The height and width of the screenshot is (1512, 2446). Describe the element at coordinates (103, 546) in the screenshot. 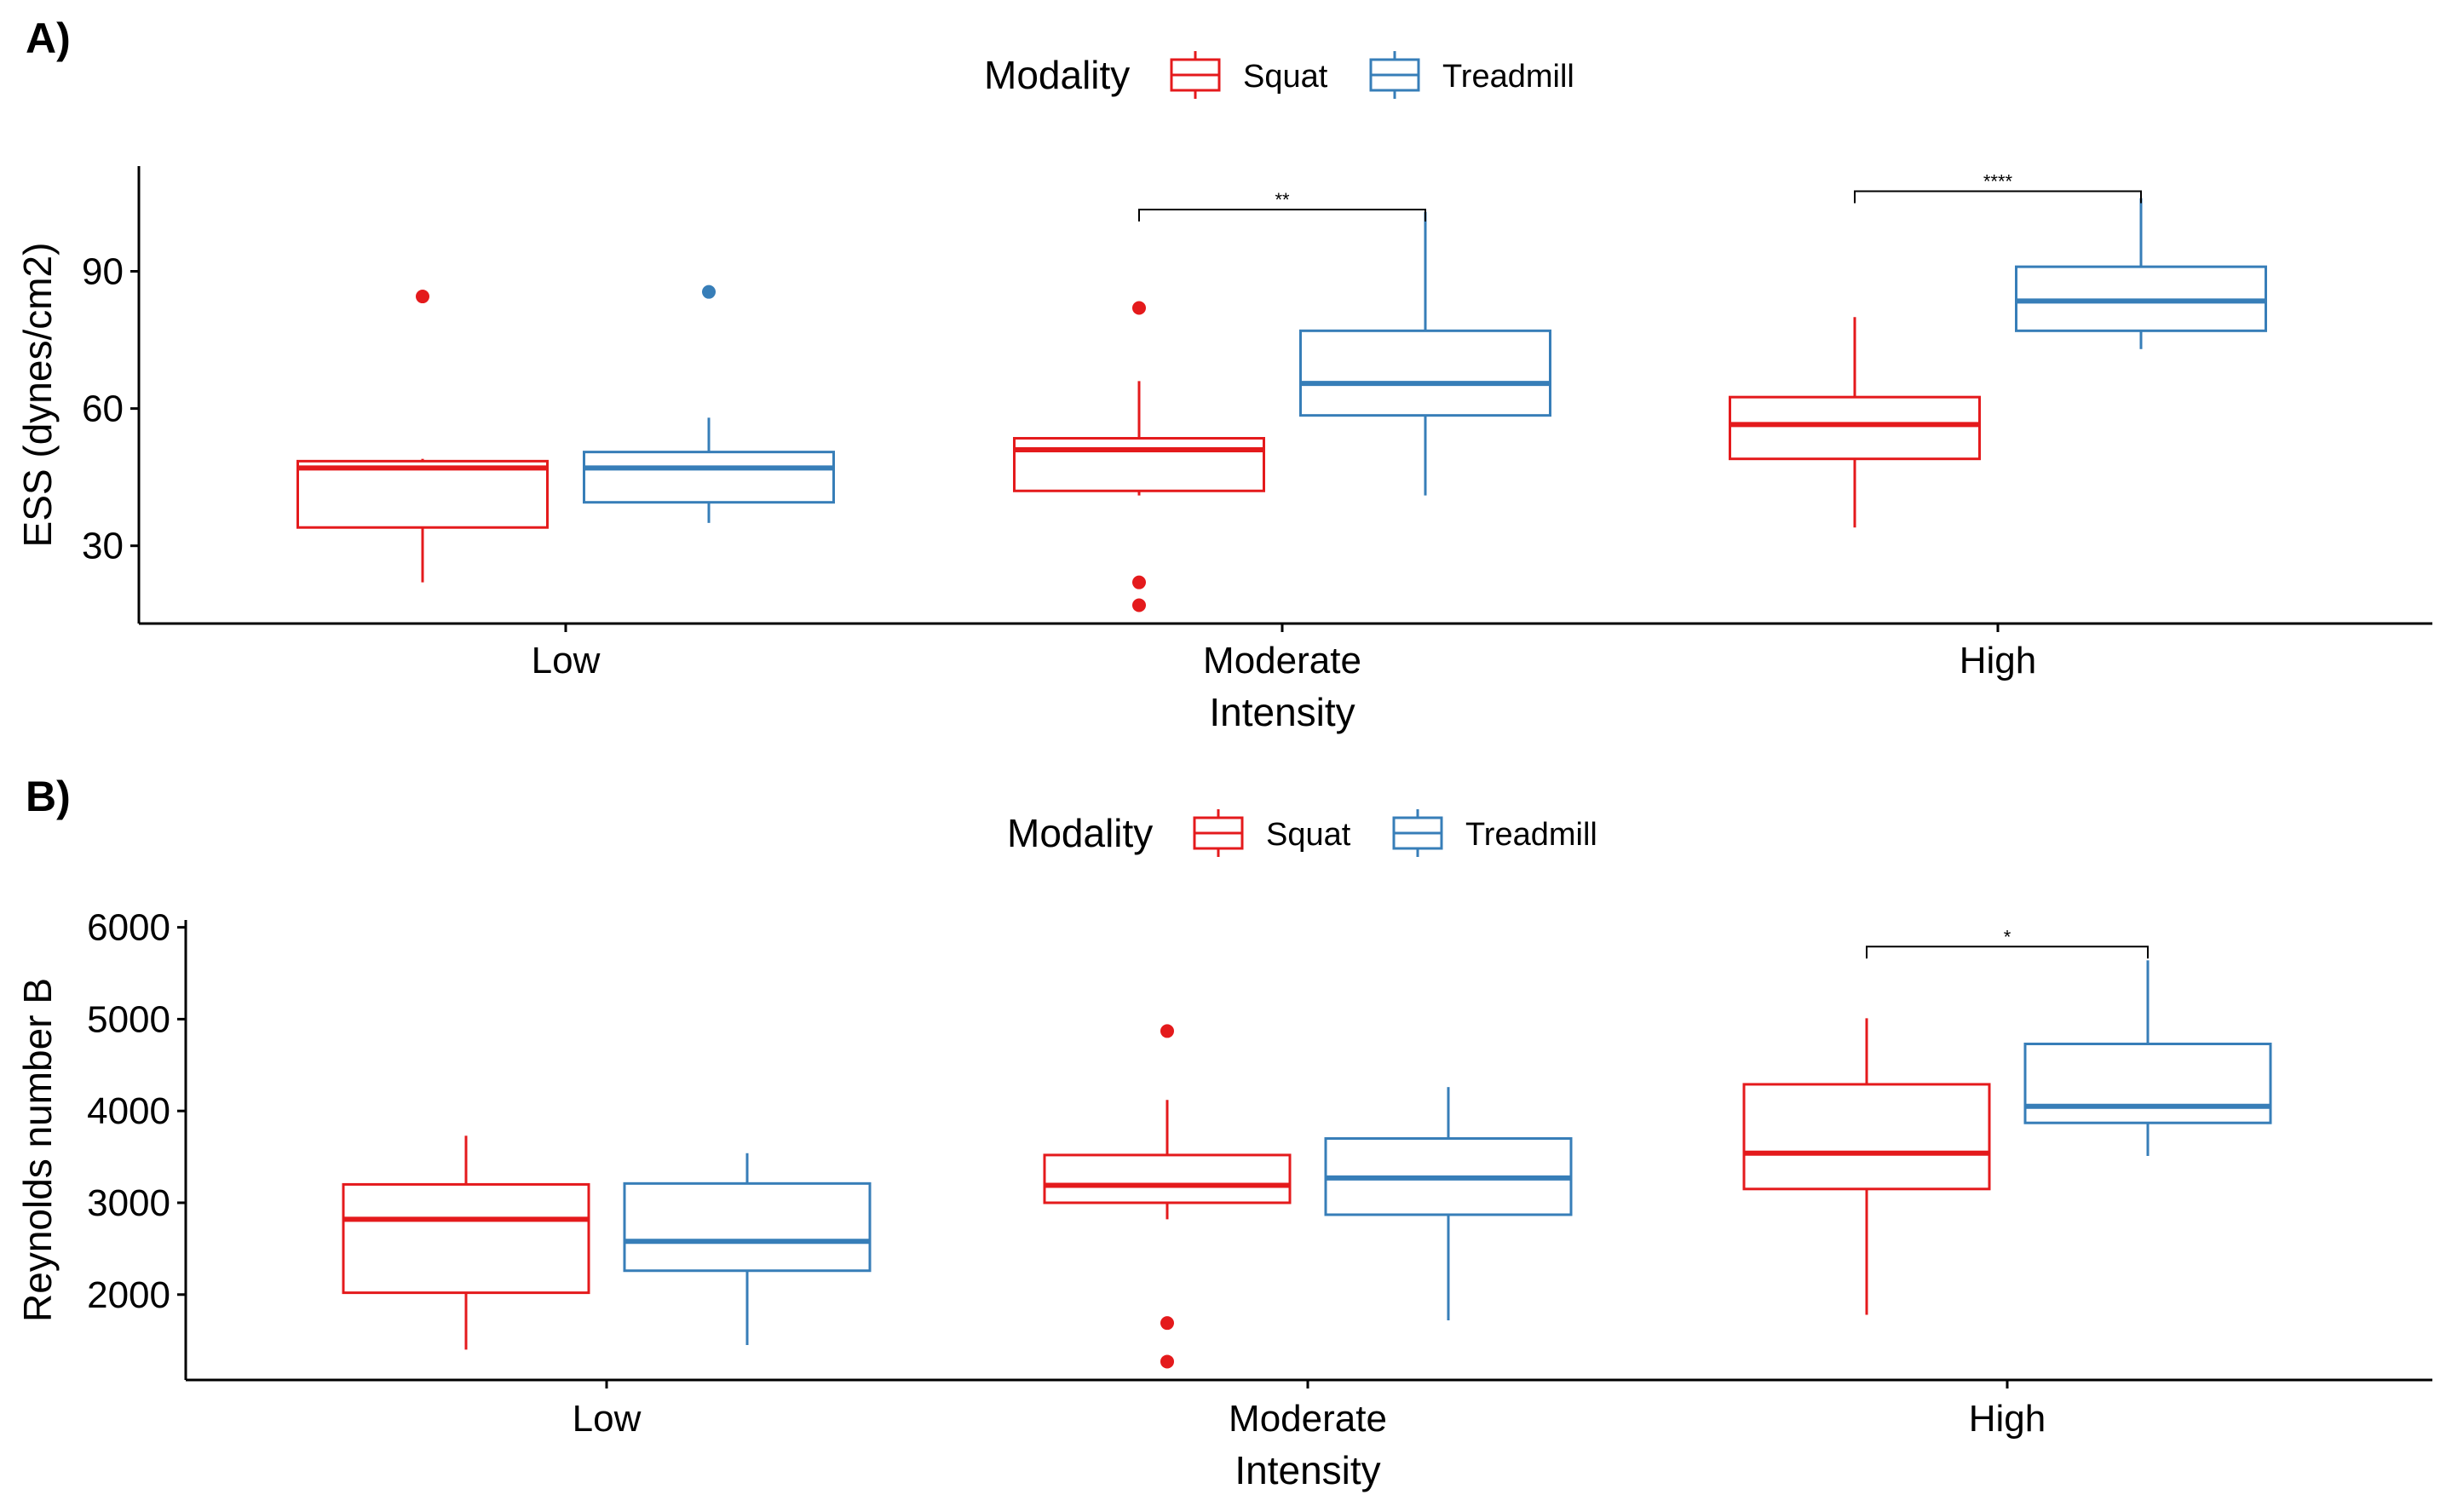

I see `y-tick-label: 30` at that location.